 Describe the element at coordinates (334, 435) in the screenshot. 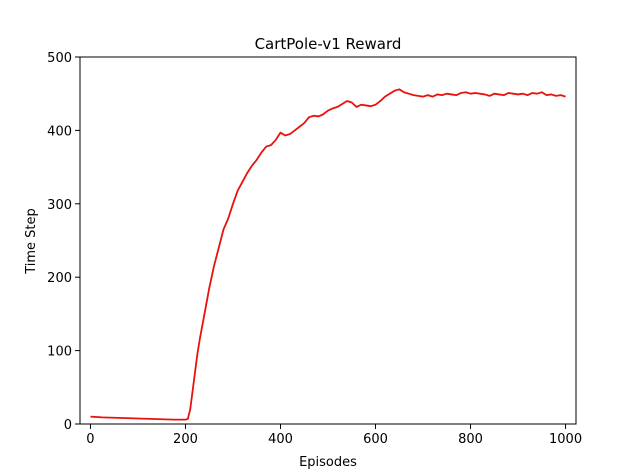

I see `x-axis: 0 200 400 600 800 1000` at that location.